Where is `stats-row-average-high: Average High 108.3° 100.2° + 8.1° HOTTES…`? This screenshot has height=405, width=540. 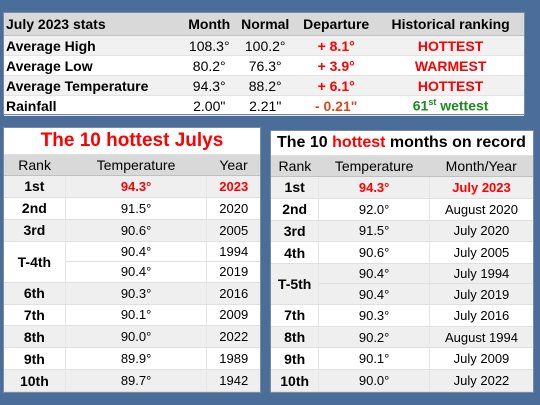 stats-row-average-high: Average High 108.3° 100.2° + 8.1° HOTTES… is located at coordinates (264, 45).